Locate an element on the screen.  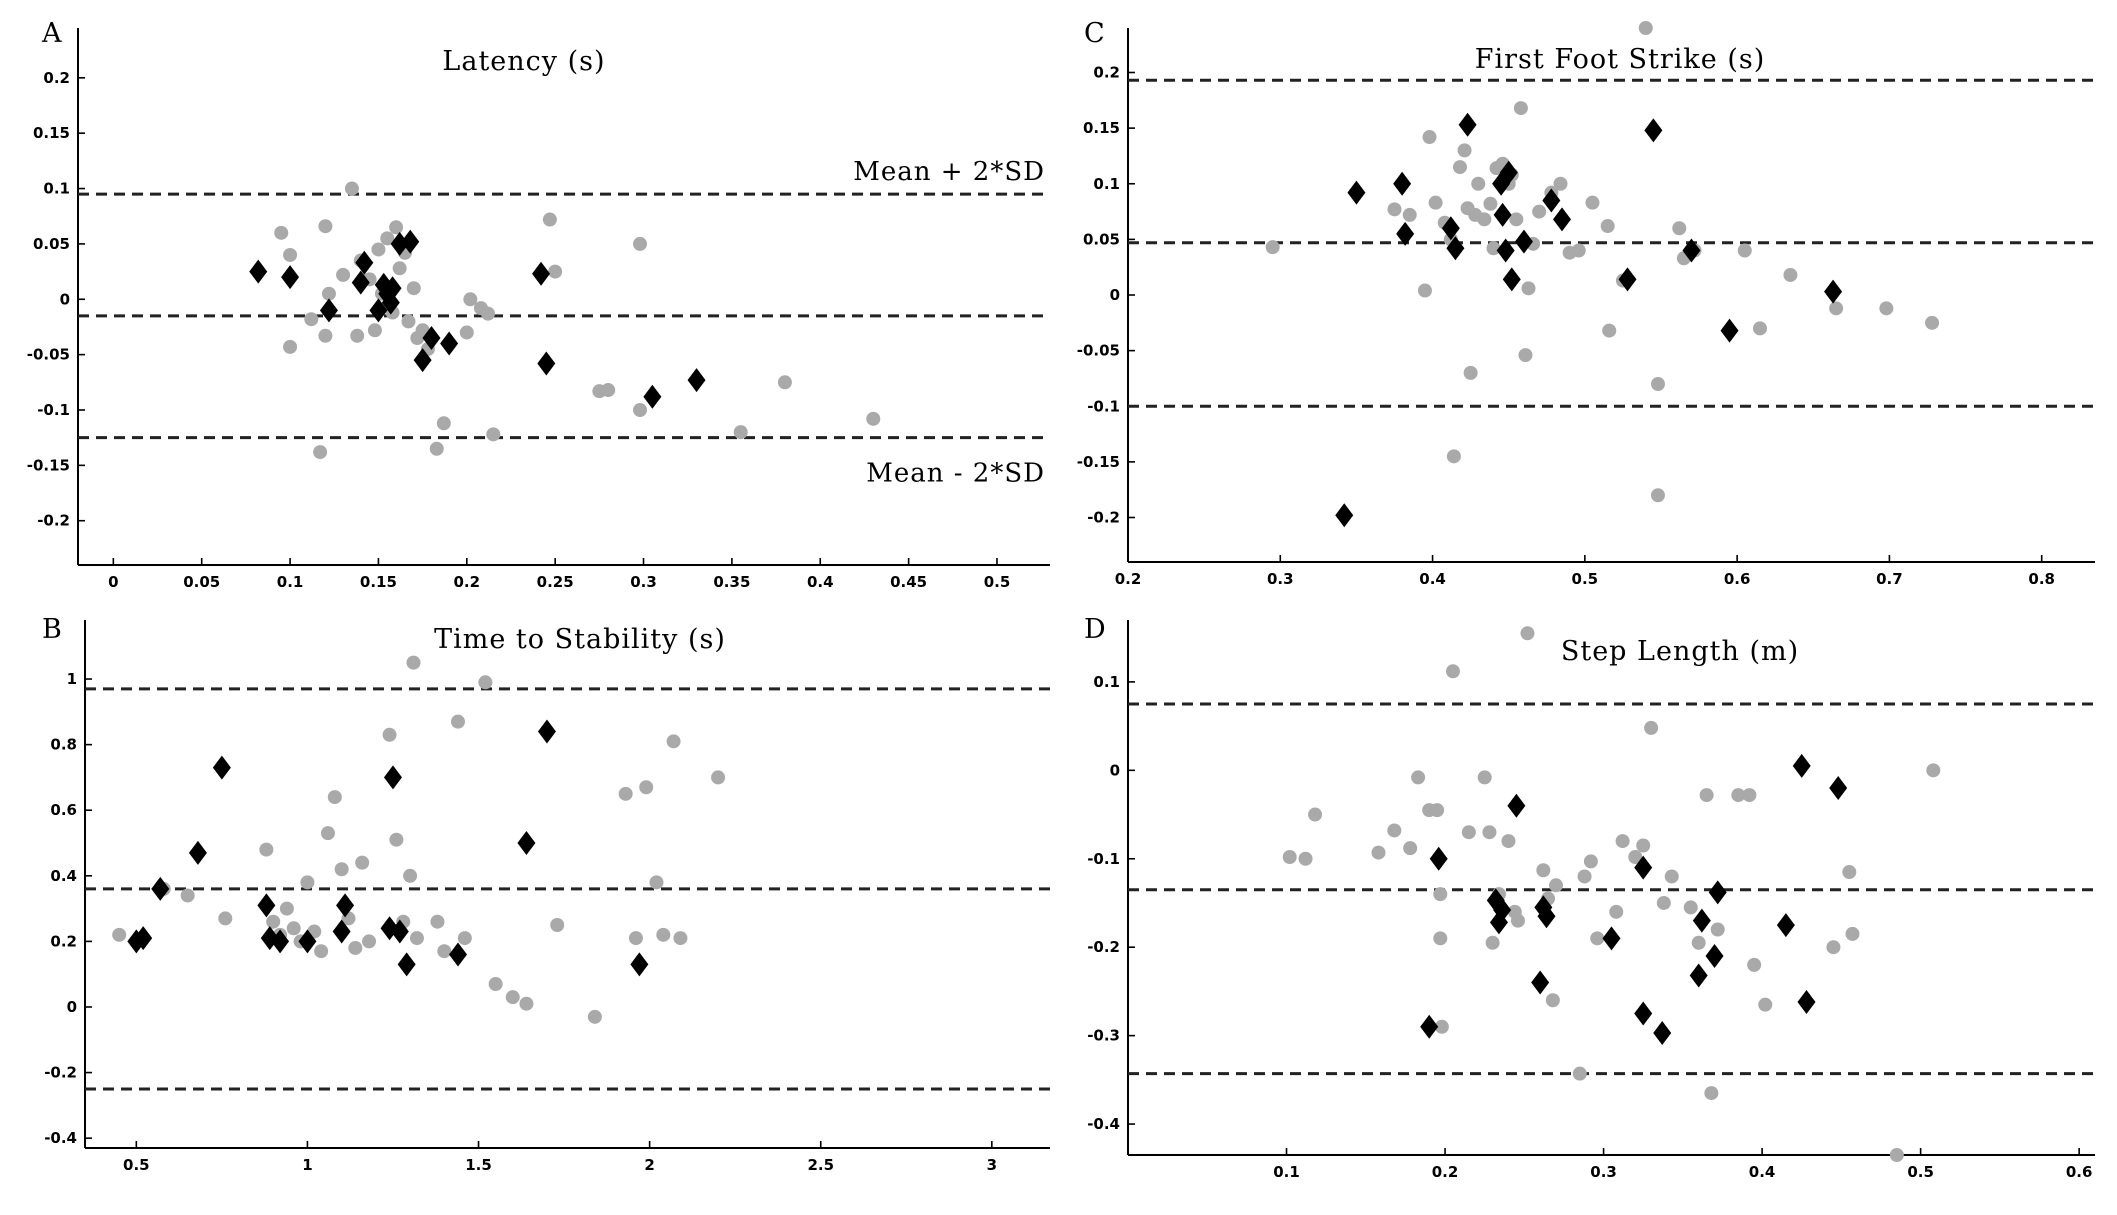
panel-a-x-tick-label: 0 is located at coordinates (113, 582).